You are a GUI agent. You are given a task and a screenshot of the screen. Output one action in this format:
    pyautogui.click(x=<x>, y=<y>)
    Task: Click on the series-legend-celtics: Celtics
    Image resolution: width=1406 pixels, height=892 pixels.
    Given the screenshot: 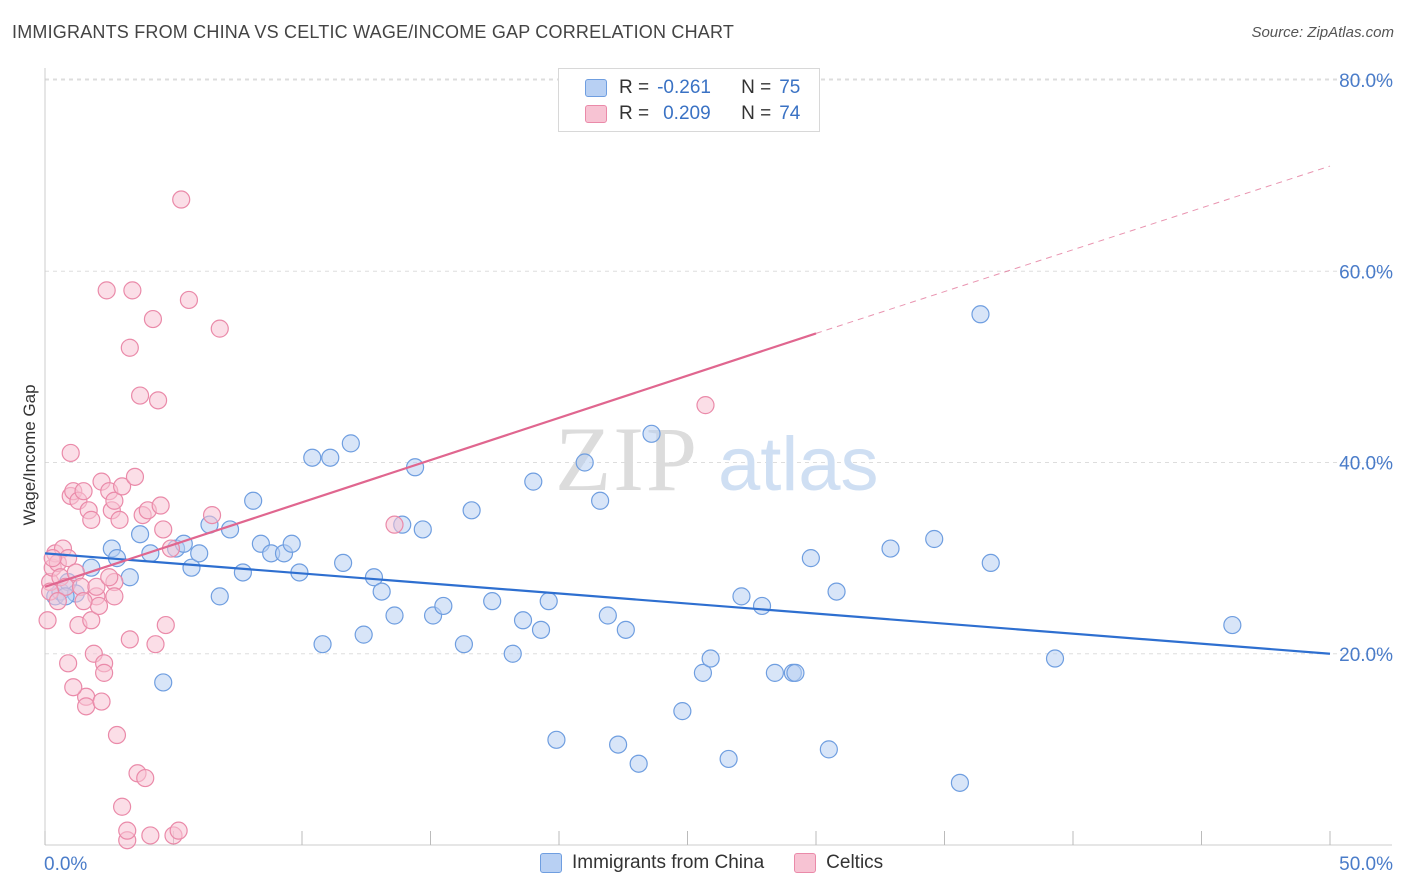 What is the action you would take?
    pyautogui.click(x=838, y=863)
    